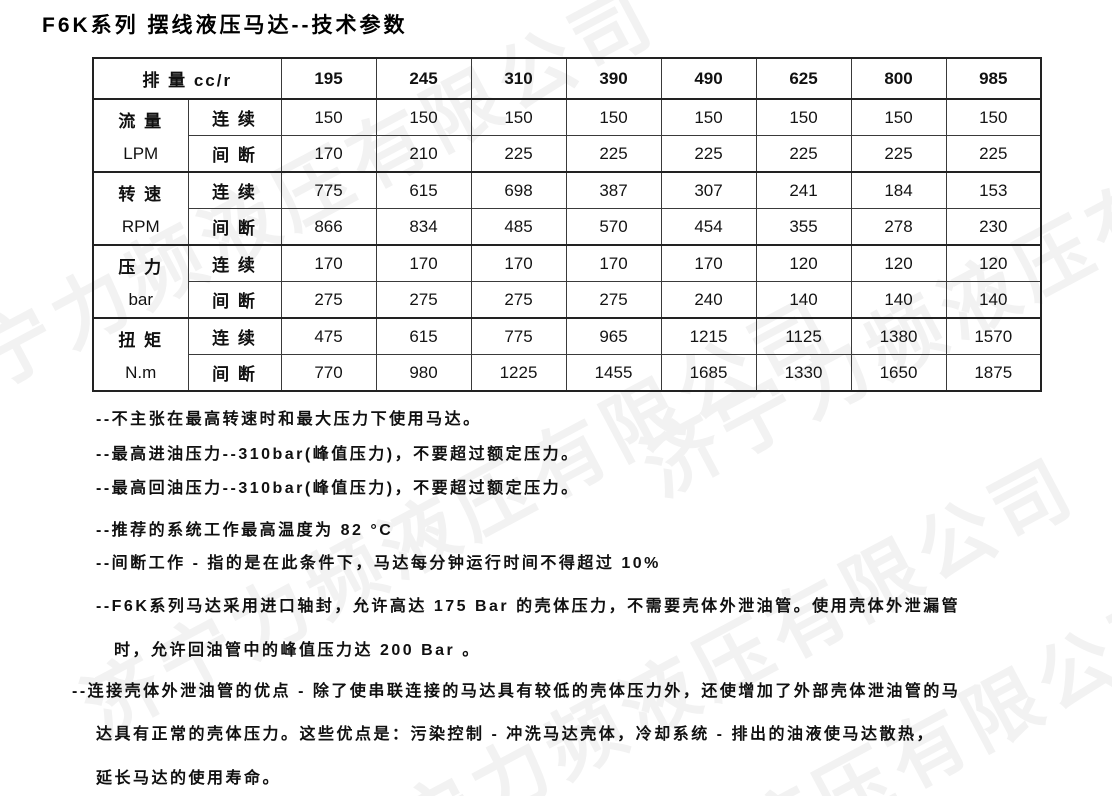  I want to click on table-cell: 240, so click(708, 300).